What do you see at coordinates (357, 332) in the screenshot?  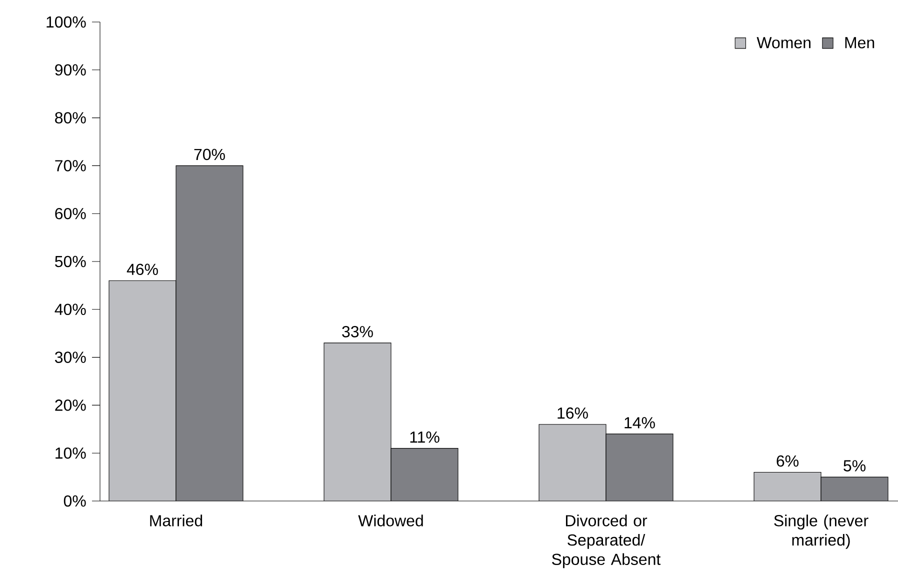 I see `data-label: 33%` at bounding box center [357, 332].